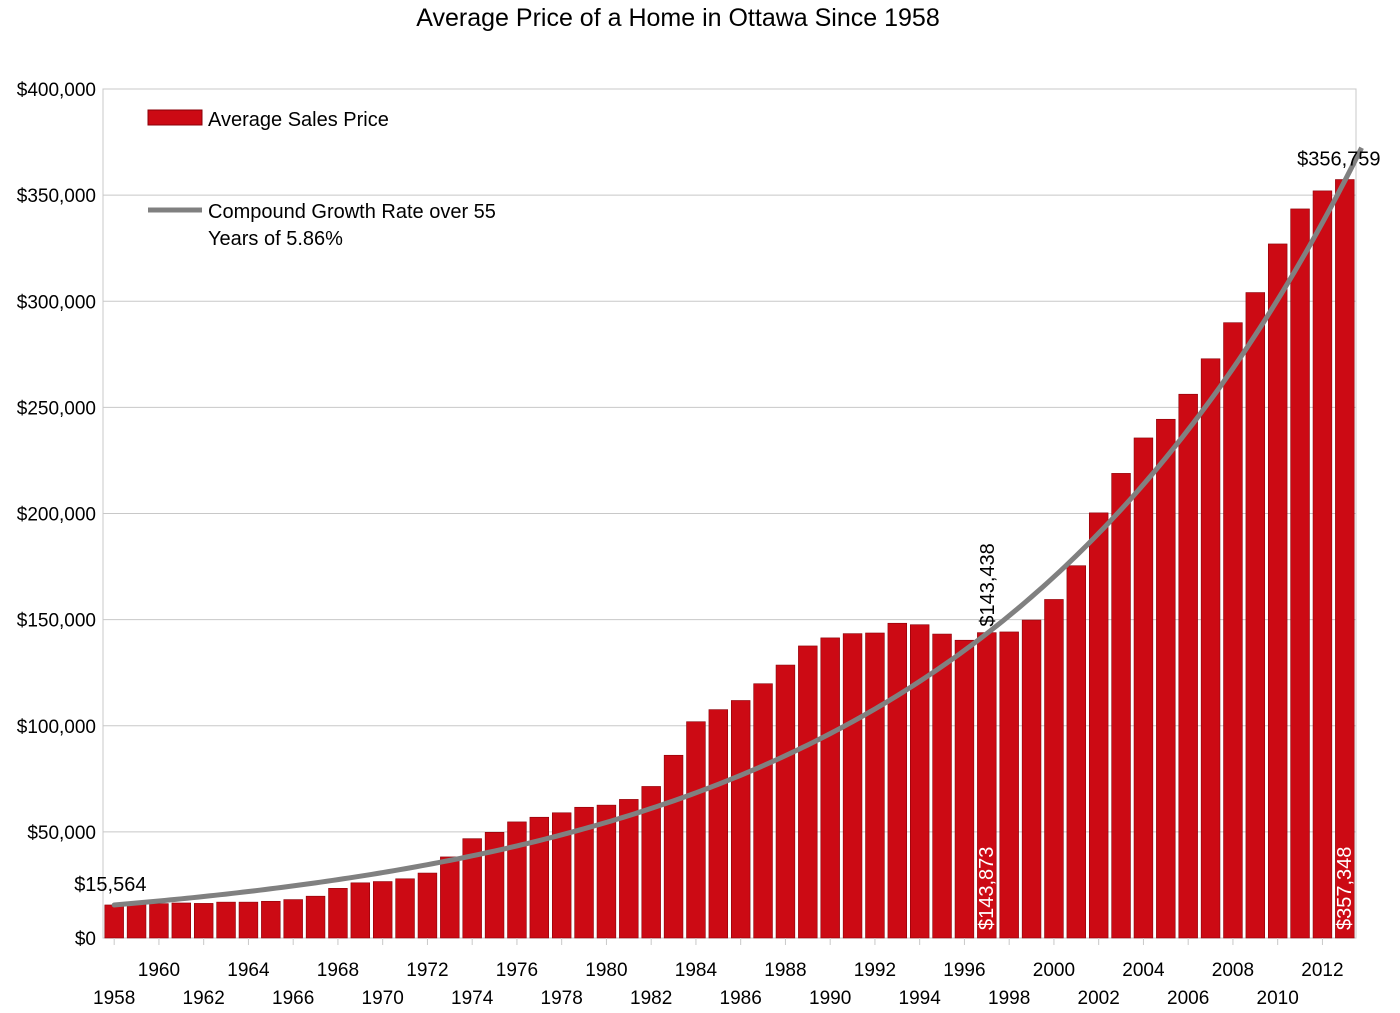  What do you see at coordinates (1278, 998) in the screenshot?
I see `x-tick-label: 2010` at bounding box center [1278, 998].